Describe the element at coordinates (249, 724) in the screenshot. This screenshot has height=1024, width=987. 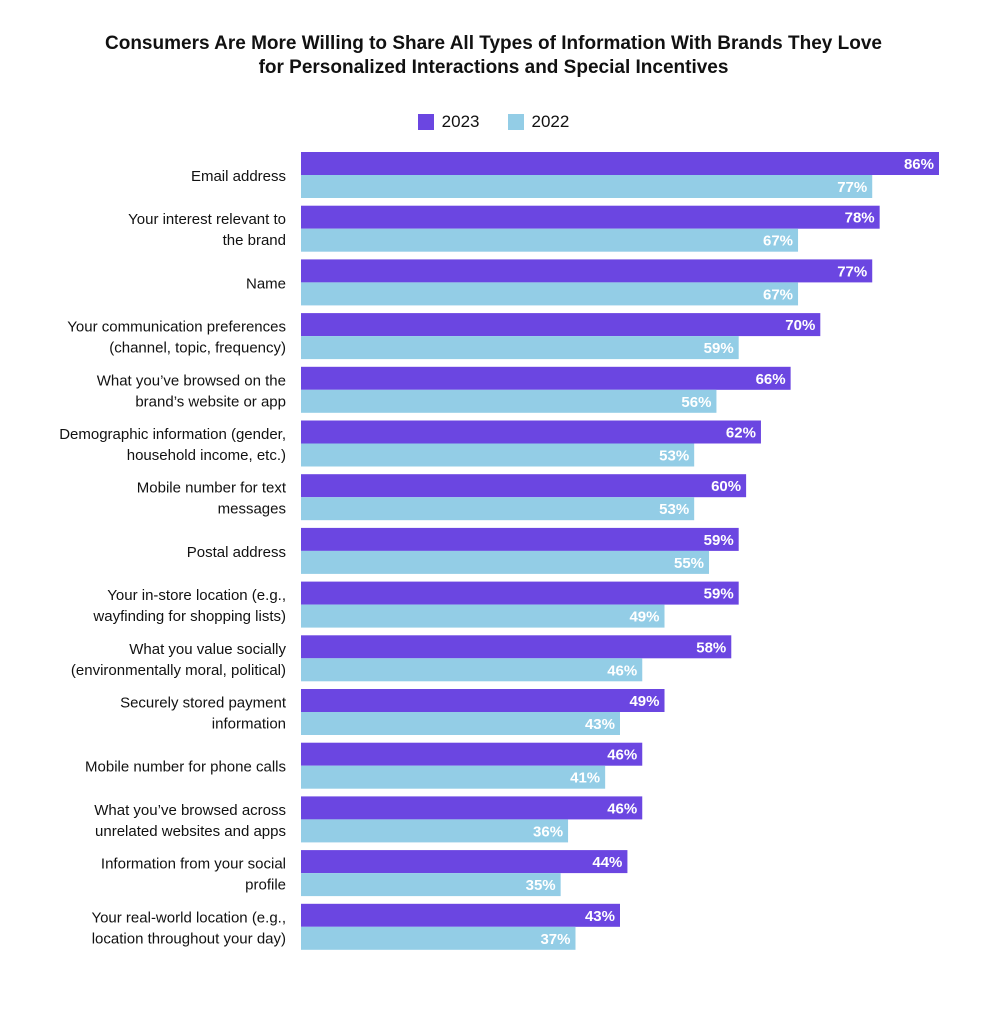
I see `category-label: information` at that location.